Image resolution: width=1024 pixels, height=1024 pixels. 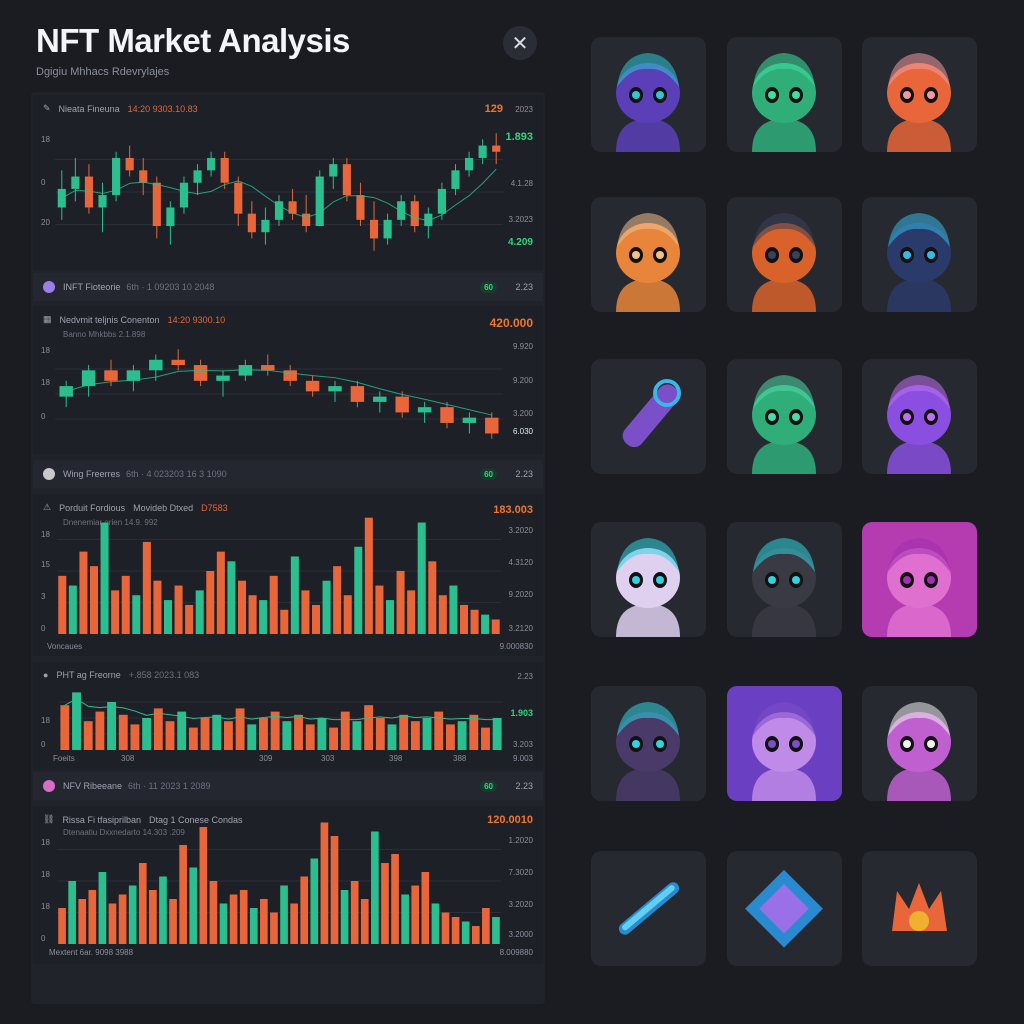 What do you see at coordinates (522, 346) in the screenshot?
I see `chart-value-1: 9.920` at bounding box center [522, 346].